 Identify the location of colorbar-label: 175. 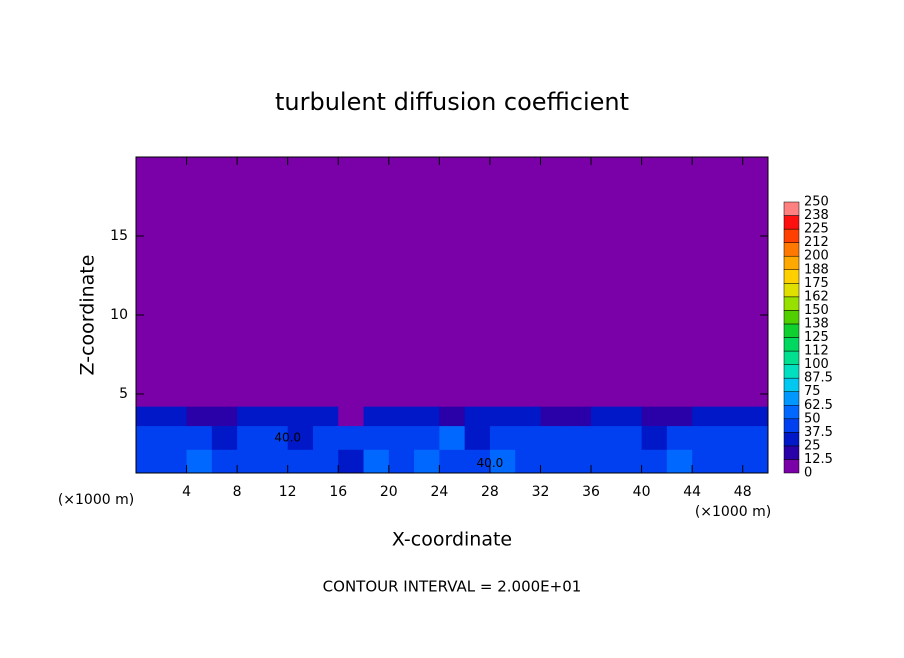
(816, 283).